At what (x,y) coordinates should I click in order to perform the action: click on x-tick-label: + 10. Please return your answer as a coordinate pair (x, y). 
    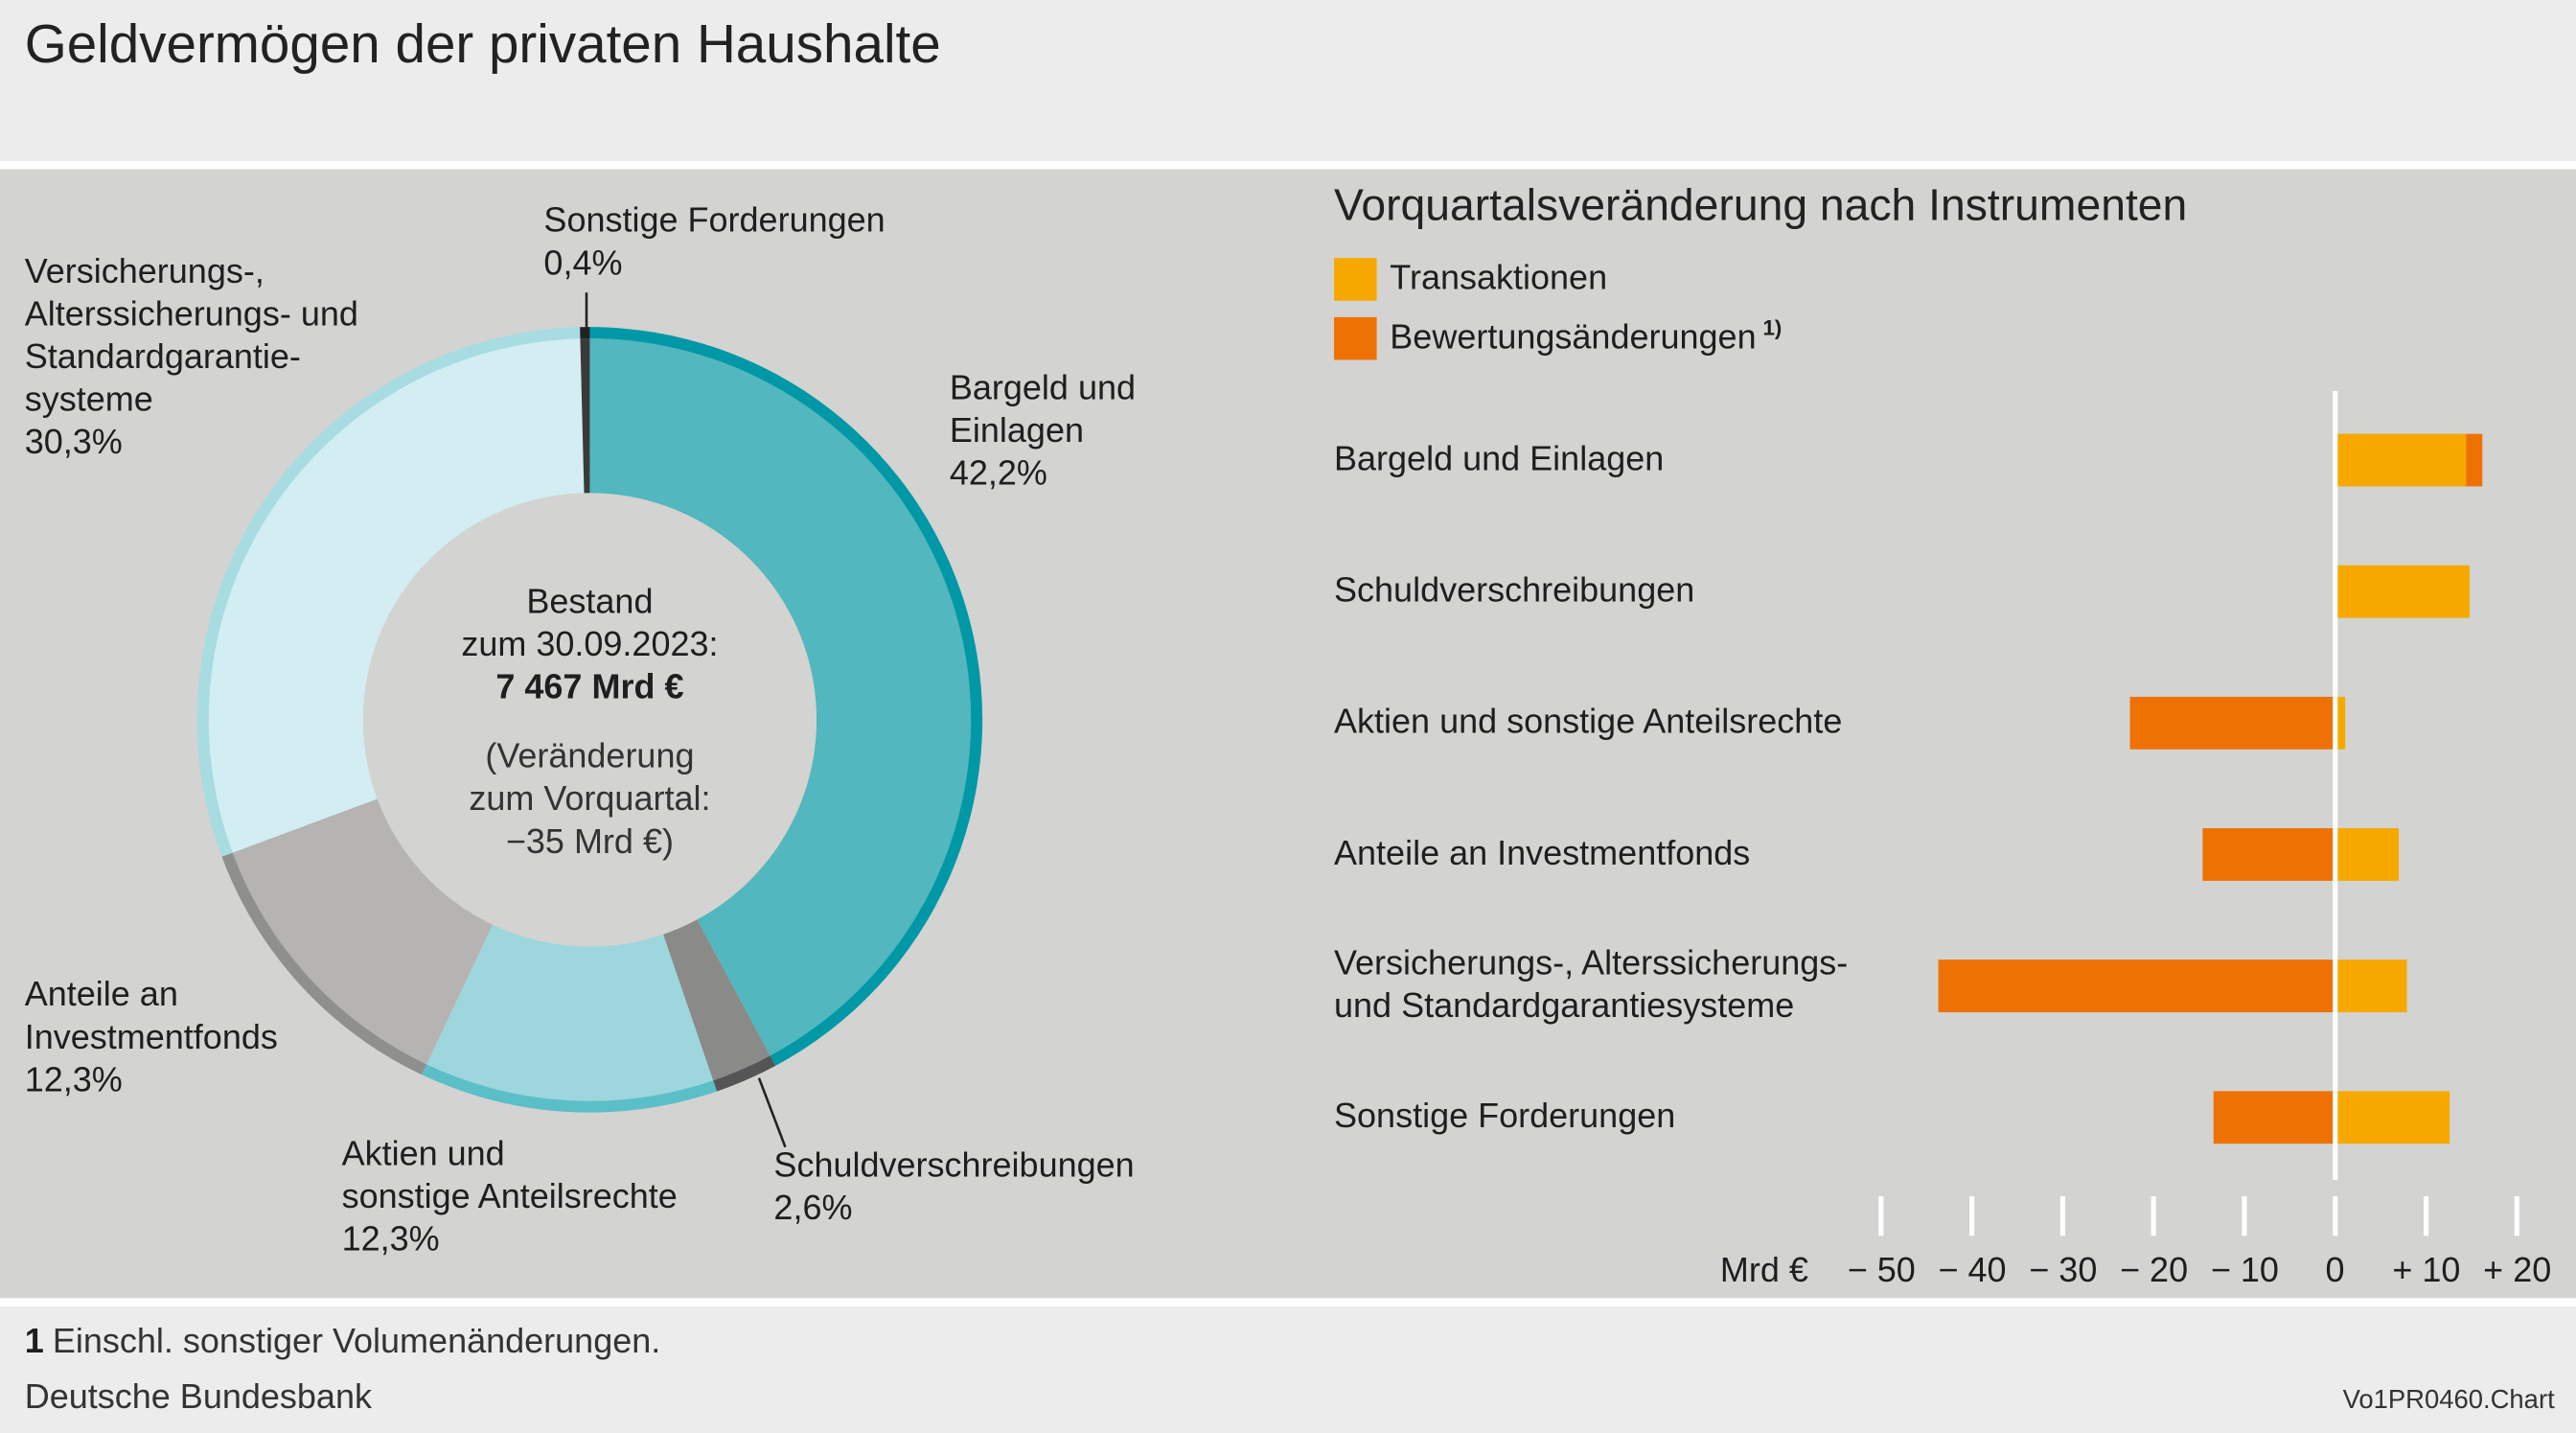
    Looking at the image, I should click on (2426, 1271).